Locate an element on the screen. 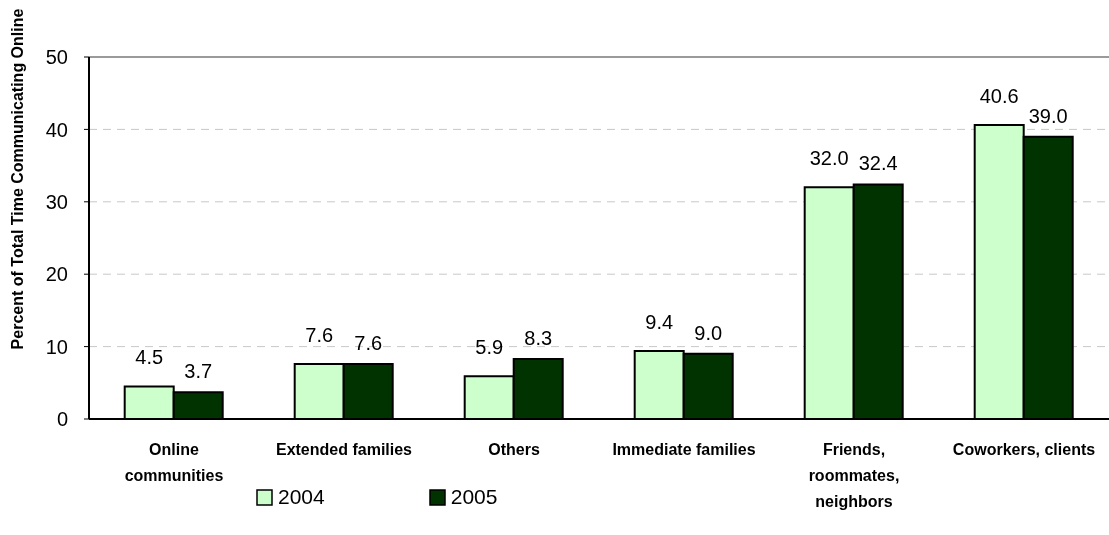 The height and width of the screenshot is (535, 1109). y-tick-label: 40 is located at coordinates (56, 129).